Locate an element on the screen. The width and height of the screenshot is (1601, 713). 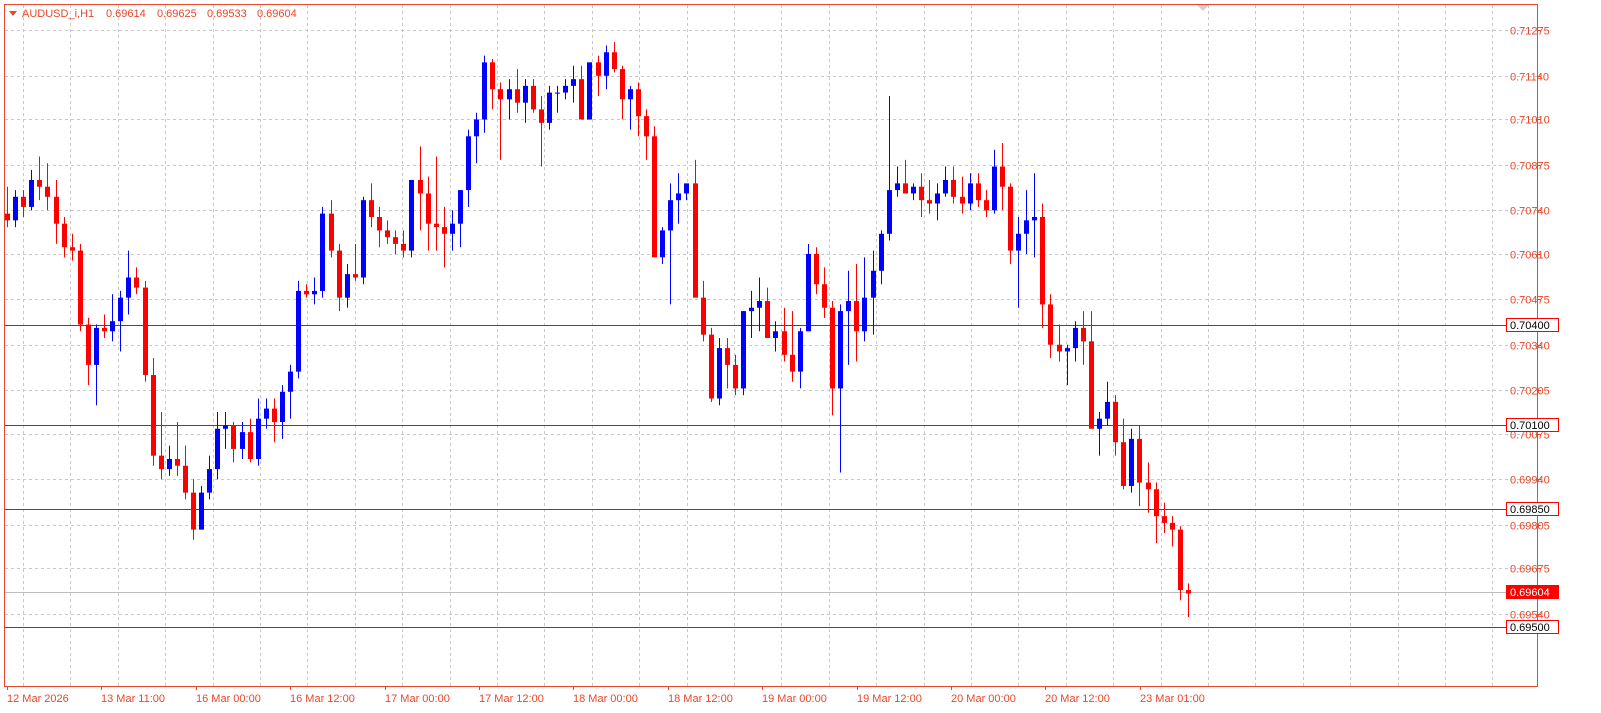
price-tick-label: 0.71140 is located at coordinates (1529, 78).